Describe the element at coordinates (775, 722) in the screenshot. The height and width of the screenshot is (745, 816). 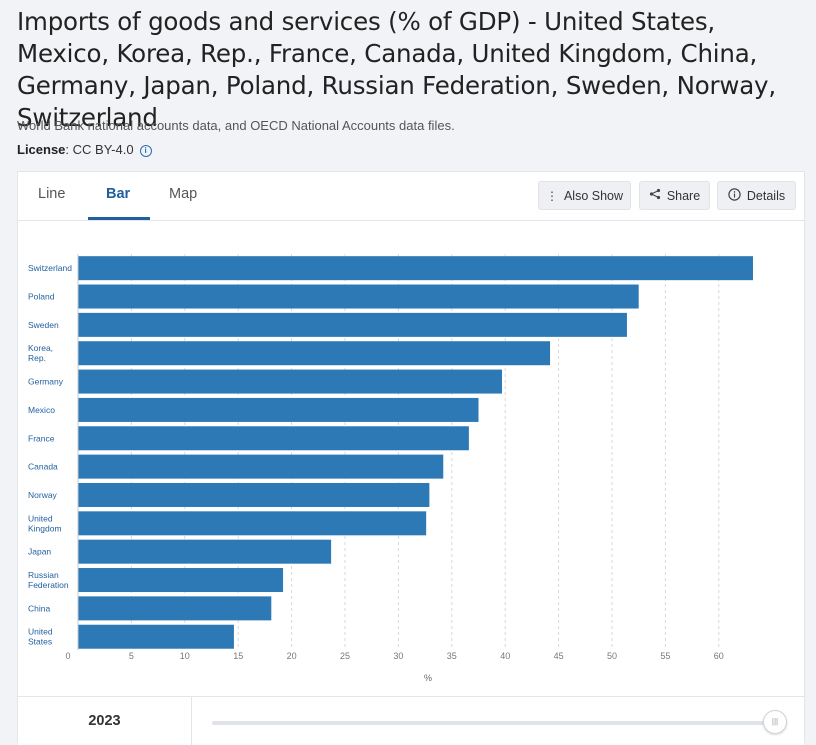
I see `year-slider-handle: |||` at that location.